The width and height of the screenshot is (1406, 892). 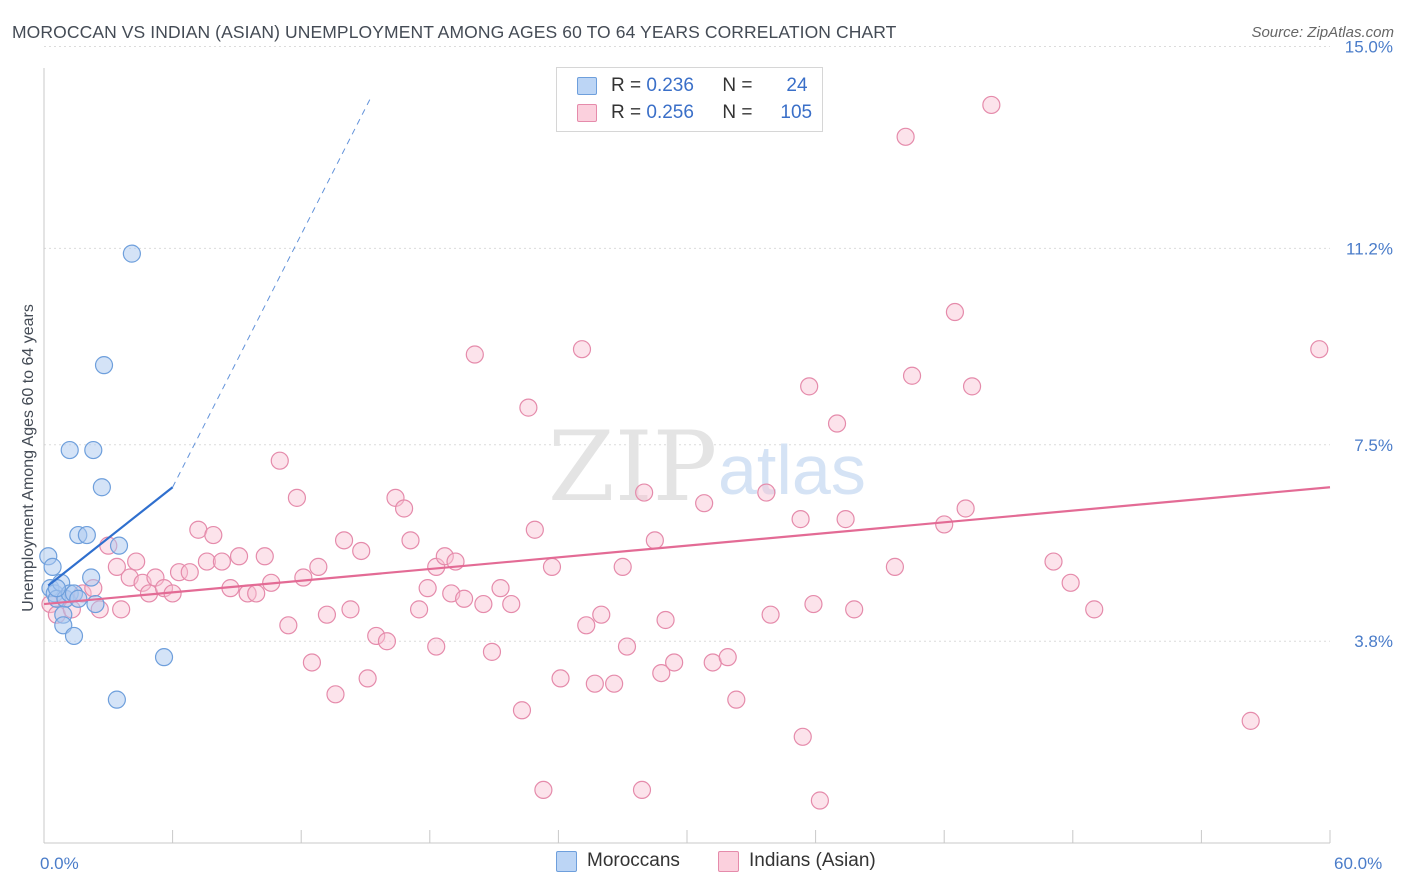 I want to click on watermark-zip: ZIP, so click(x=632, y=467).